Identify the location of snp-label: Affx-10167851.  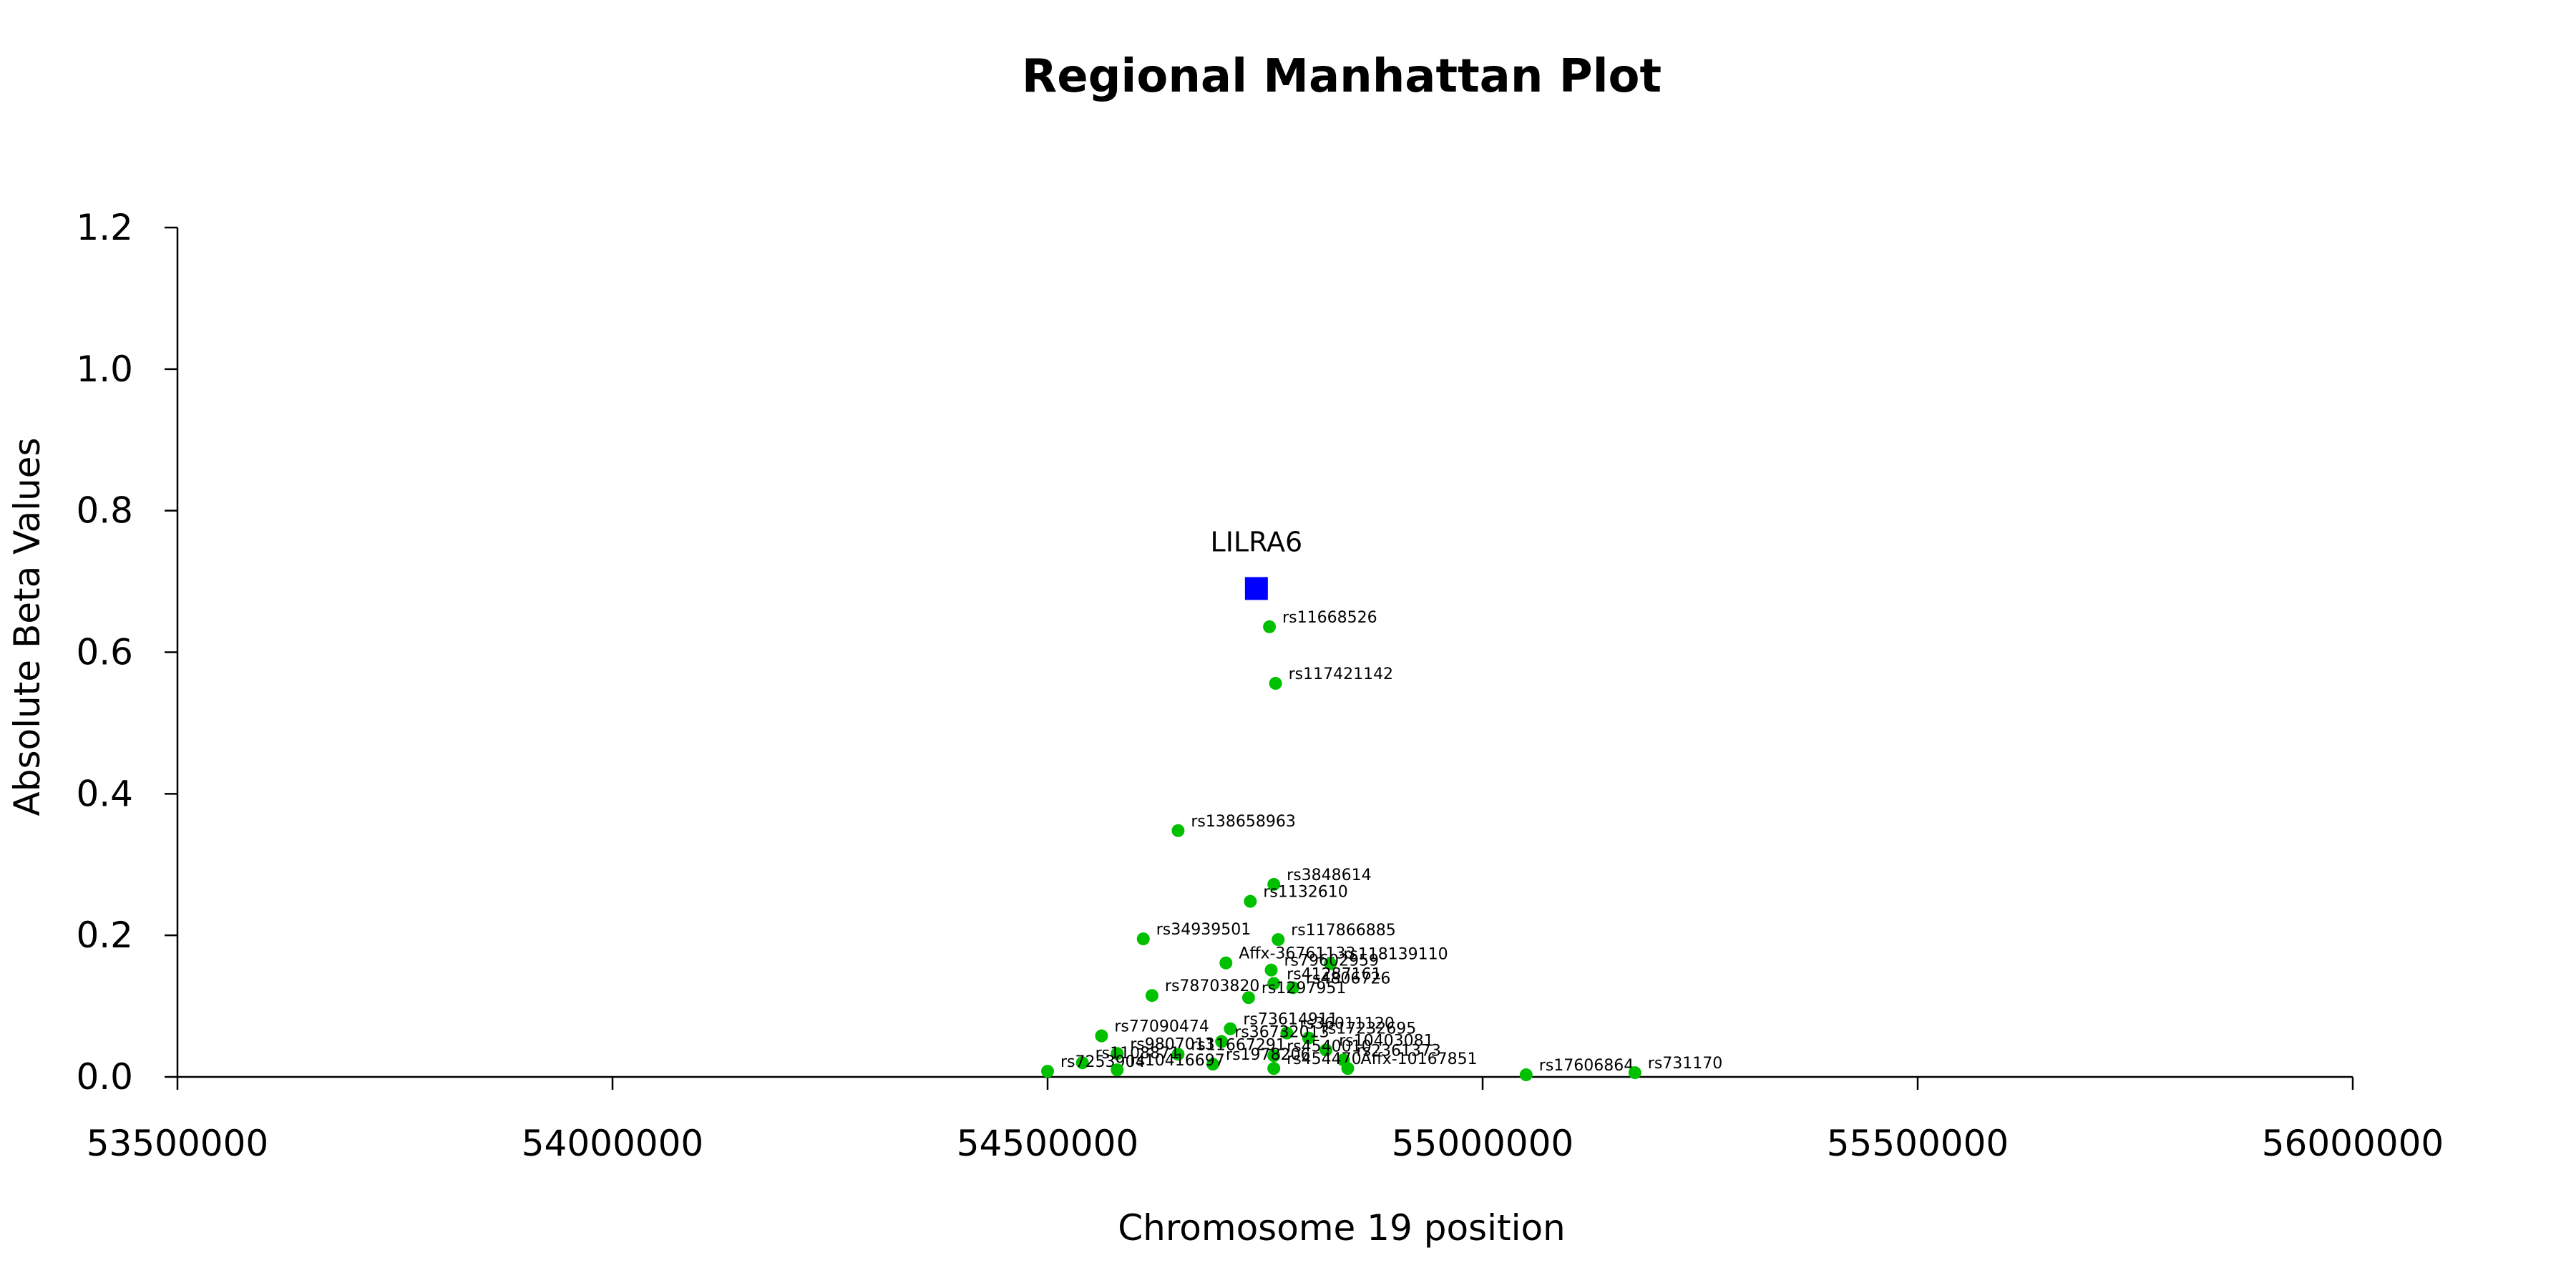
(1419, 1059).